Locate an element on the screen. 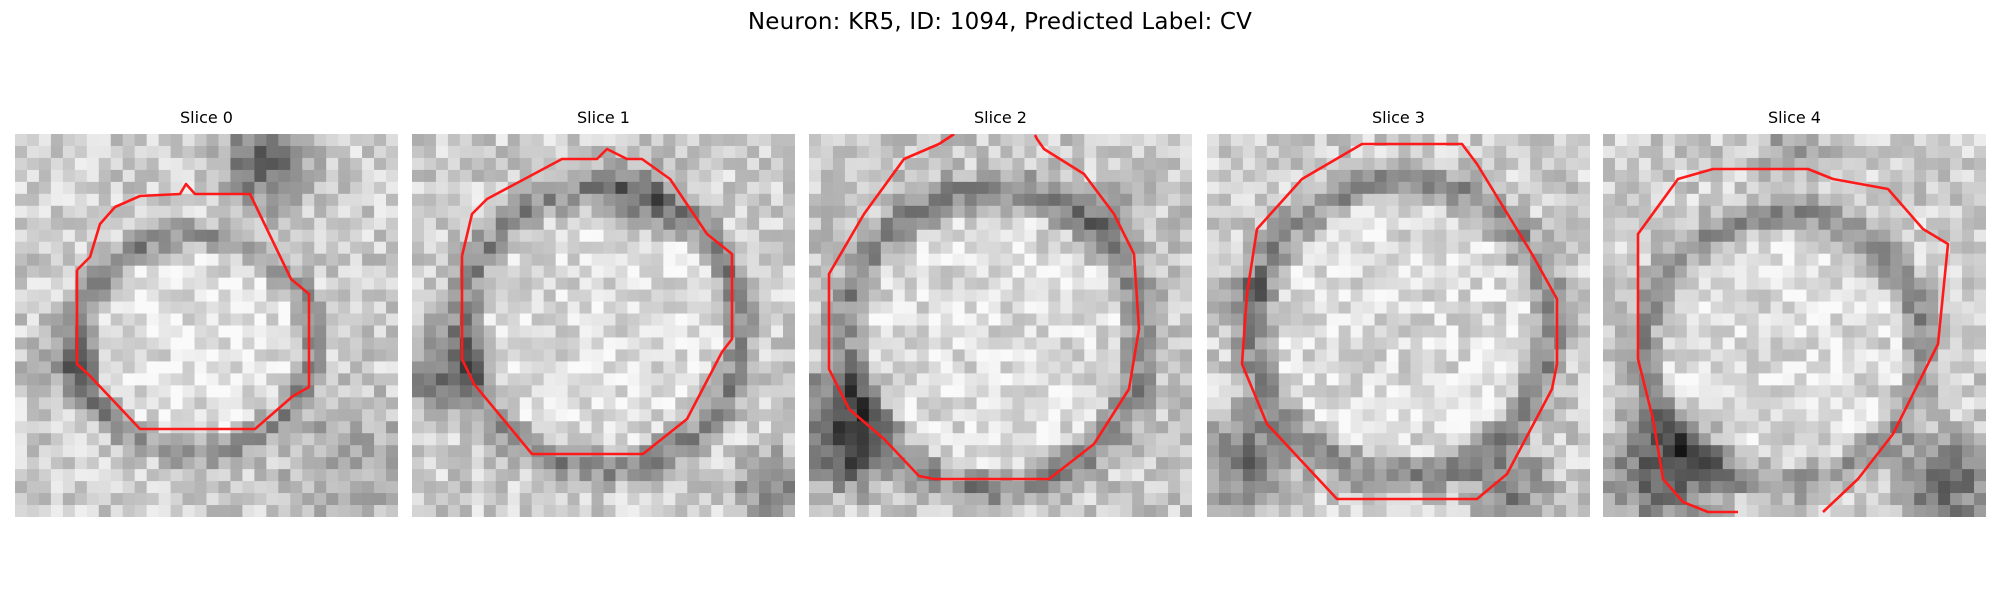  slice-title-4: Slice 4 is located at coordinates (1794, 117).